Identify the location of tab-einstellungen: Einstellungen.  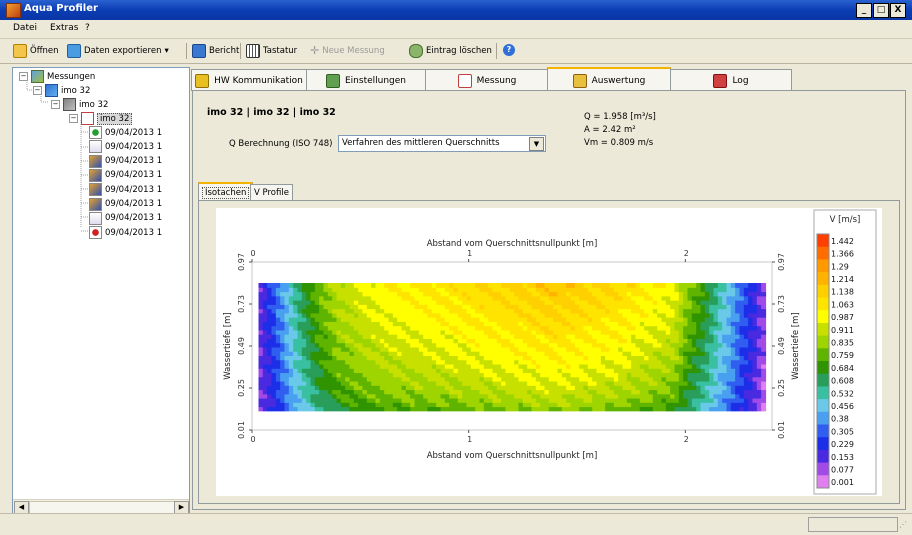
(366, 80).